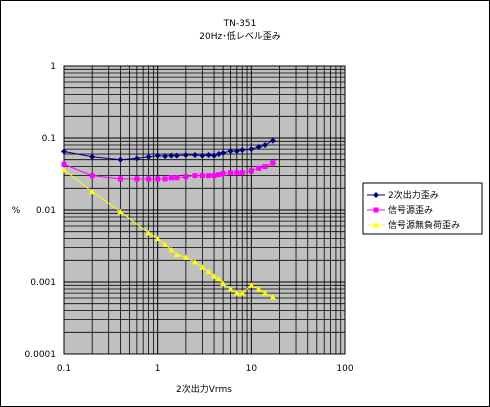 The image size is (490, 407). Describe the element at coordinates (204, 389) in the screenshot. I see `x-axis-label: 2次出力Vrms` at that location.